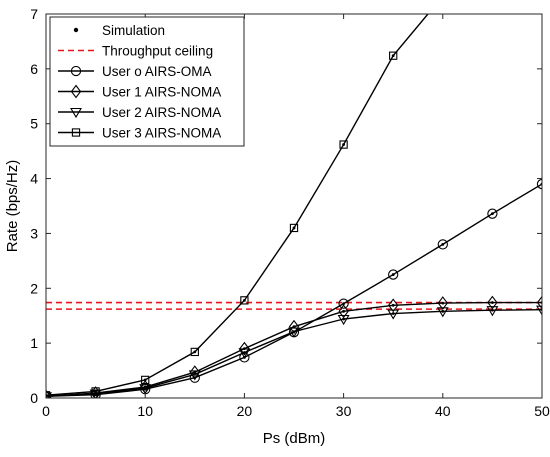  What do you see at coordinates (34, 69) in the screenshot?
I see `y-tick-label: 6` at bounding box center [34, 69].